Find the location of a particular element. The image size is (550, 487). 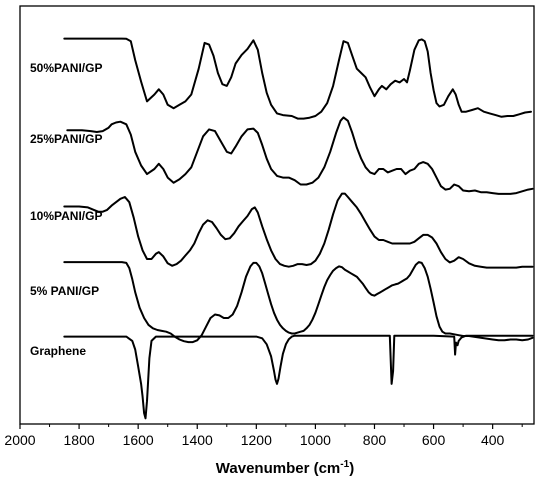

x-axis-tick-labels: 2000 1800 1600 1400 1200 1000 800 600 400 is located at coordinates (254, 440).